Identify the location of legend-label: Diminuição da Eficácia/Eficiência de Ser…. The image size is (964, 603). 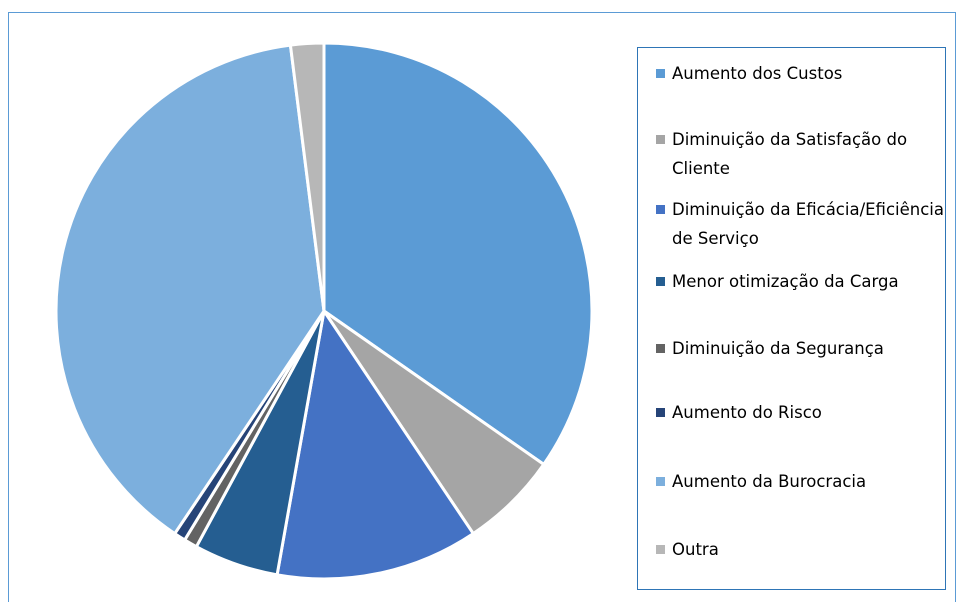
(808, 224).